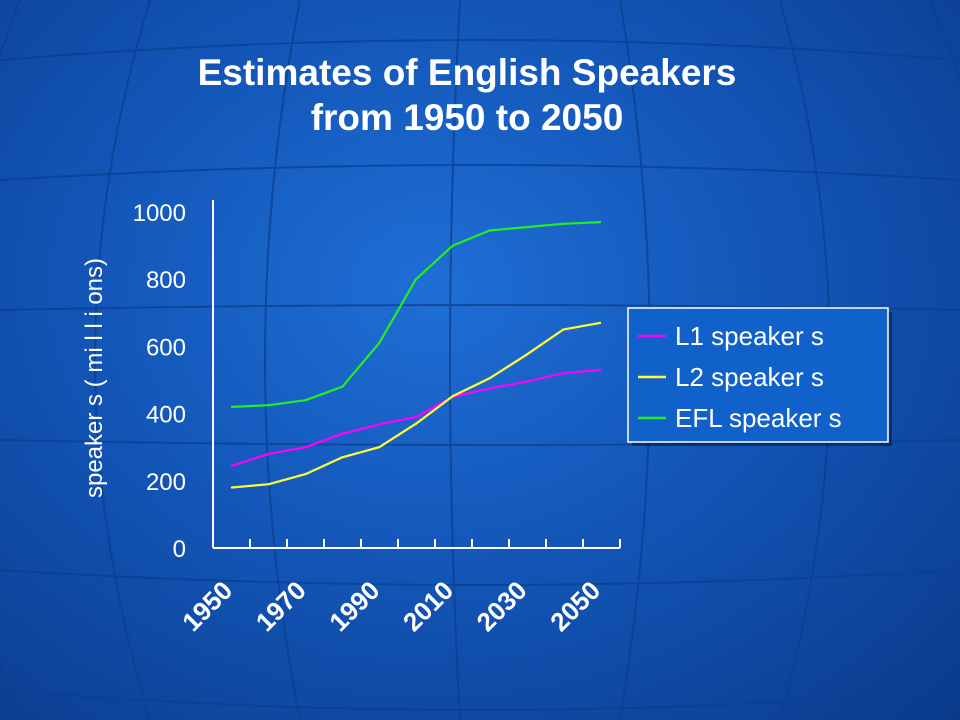  What do you see at coordinates (179, 549) in the screenshot?
I see `y-tick-label: 0` at bounding box center [179, 549].